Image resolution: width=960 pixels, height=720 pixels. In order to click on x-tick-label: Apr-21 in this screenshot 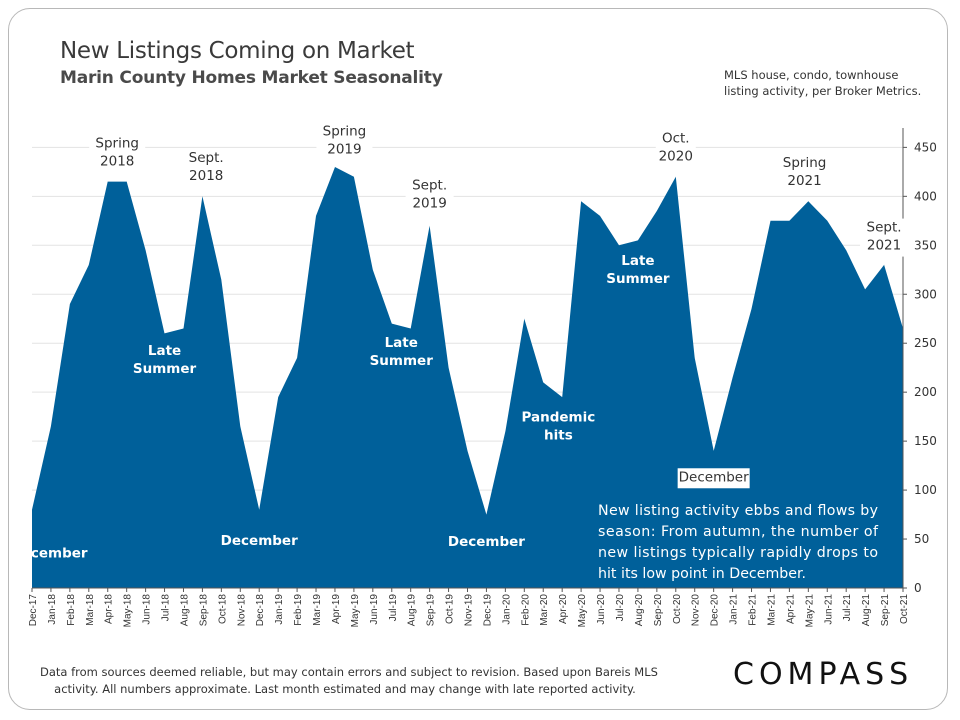, I will do `click(790, 609)`.